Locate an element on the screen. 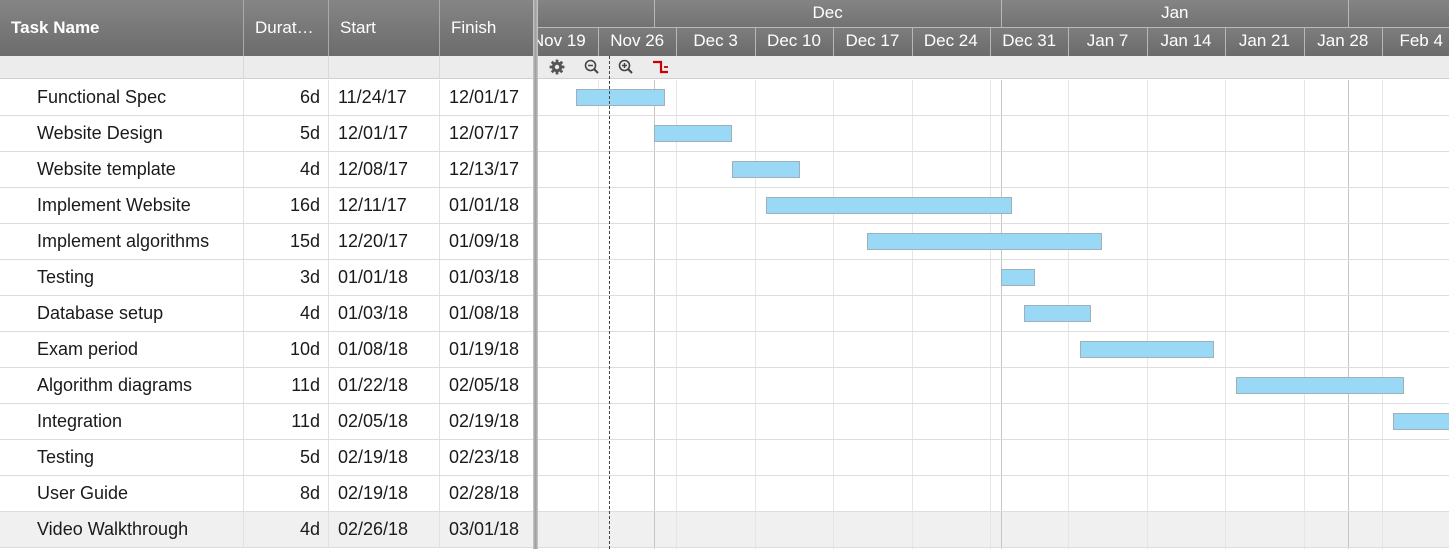  finish-cell: 12/01/17 is located at coordinates (484, 97).